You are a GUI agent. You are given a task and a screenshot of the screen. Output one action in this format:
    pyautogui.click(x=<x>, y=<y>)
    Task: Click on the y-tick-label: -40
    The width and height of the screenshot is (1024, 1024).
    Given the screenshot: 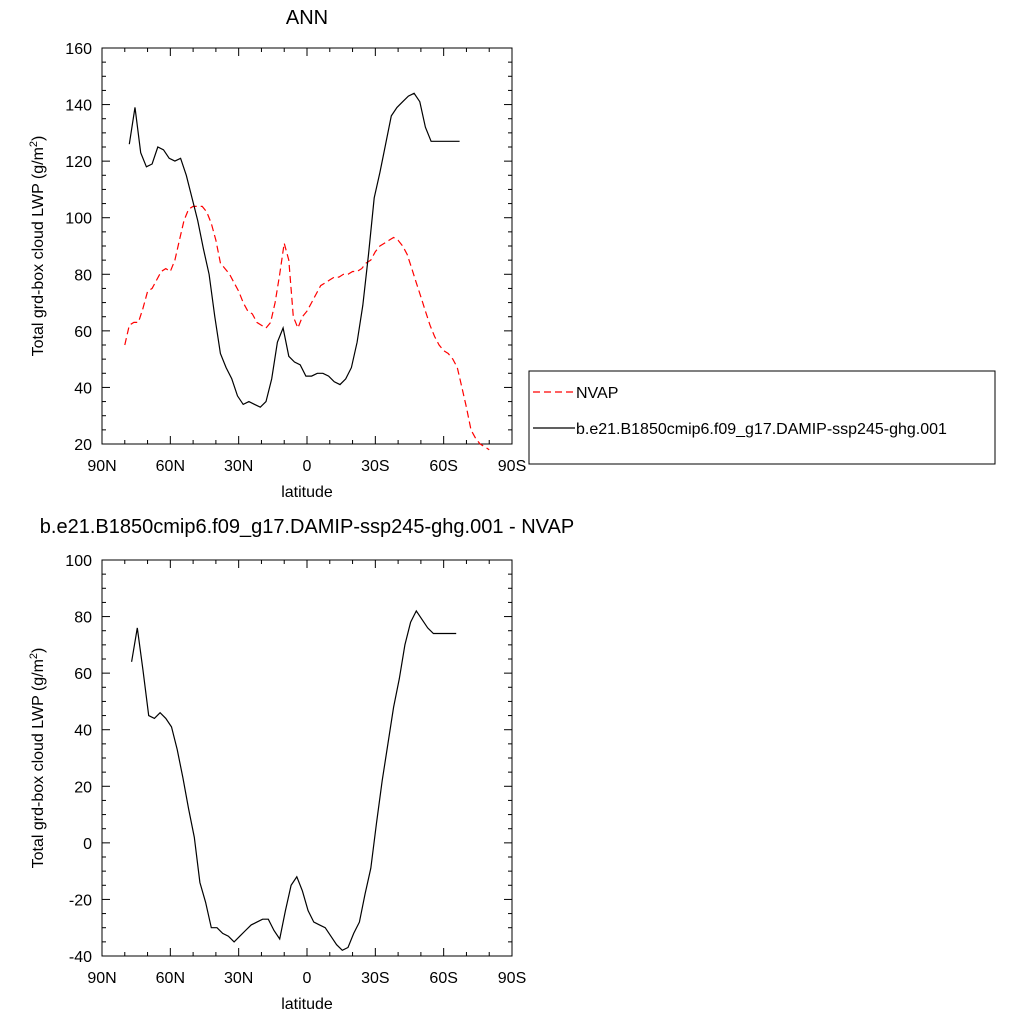 What is the action you would take?
    pyautogui.click(x=80, y=957)
    